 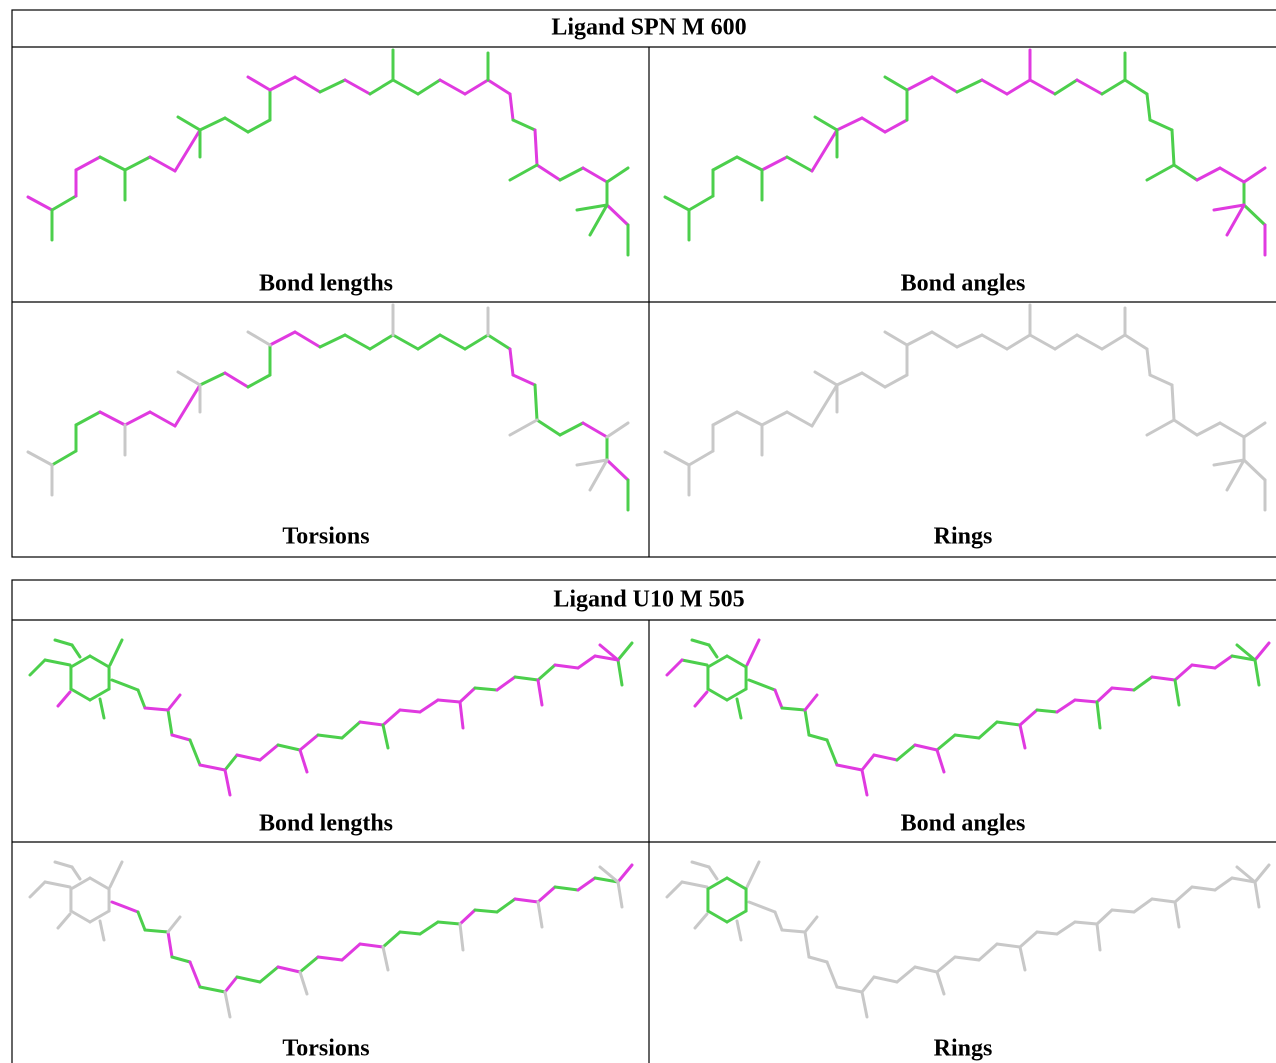 I want to click on panel-caption: Bond lengths, so click(x=326, y=284).